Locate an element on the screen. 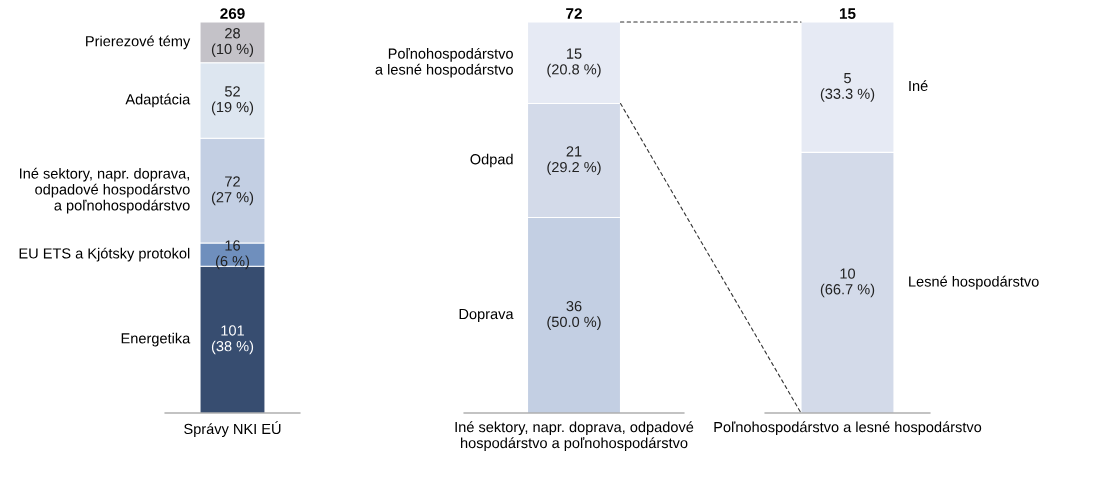 Image resolution: width=1097 pixels, height=479 pixels. series-label: Adaptácia is located at coordinates (158, 100).